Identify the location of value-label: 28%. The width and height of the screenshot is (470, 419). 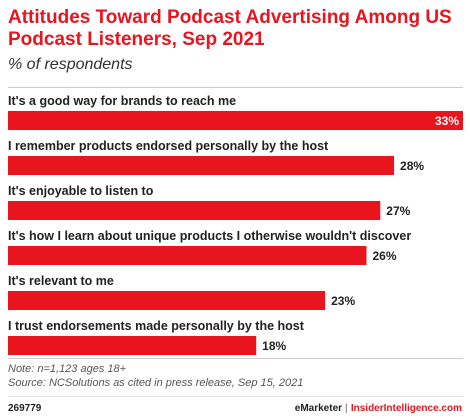
(412, 166).